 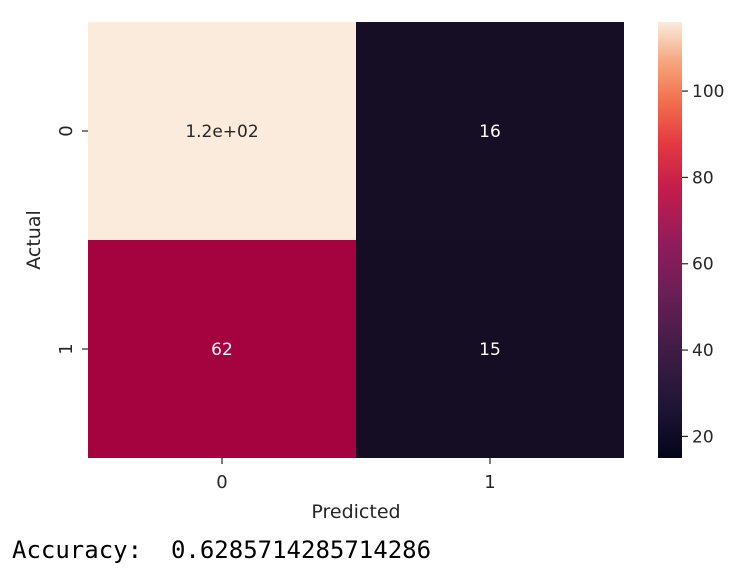 What do you see at coordinates (703, 437) in the screenshot?
I see `colorbar-tick-label-20: 20` at bounding box center [703, 437].